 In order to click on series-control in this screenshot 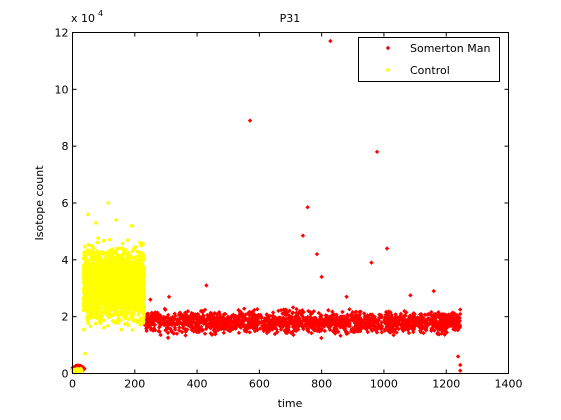, I will do `click(108, 288)`.